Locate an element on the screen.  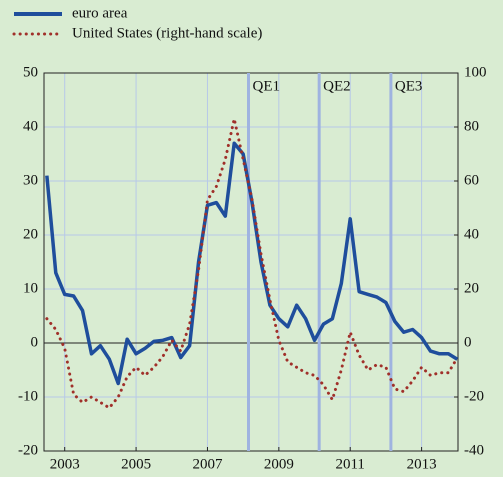
y2-tick-label: -40 is located at coordinates (474, 450).